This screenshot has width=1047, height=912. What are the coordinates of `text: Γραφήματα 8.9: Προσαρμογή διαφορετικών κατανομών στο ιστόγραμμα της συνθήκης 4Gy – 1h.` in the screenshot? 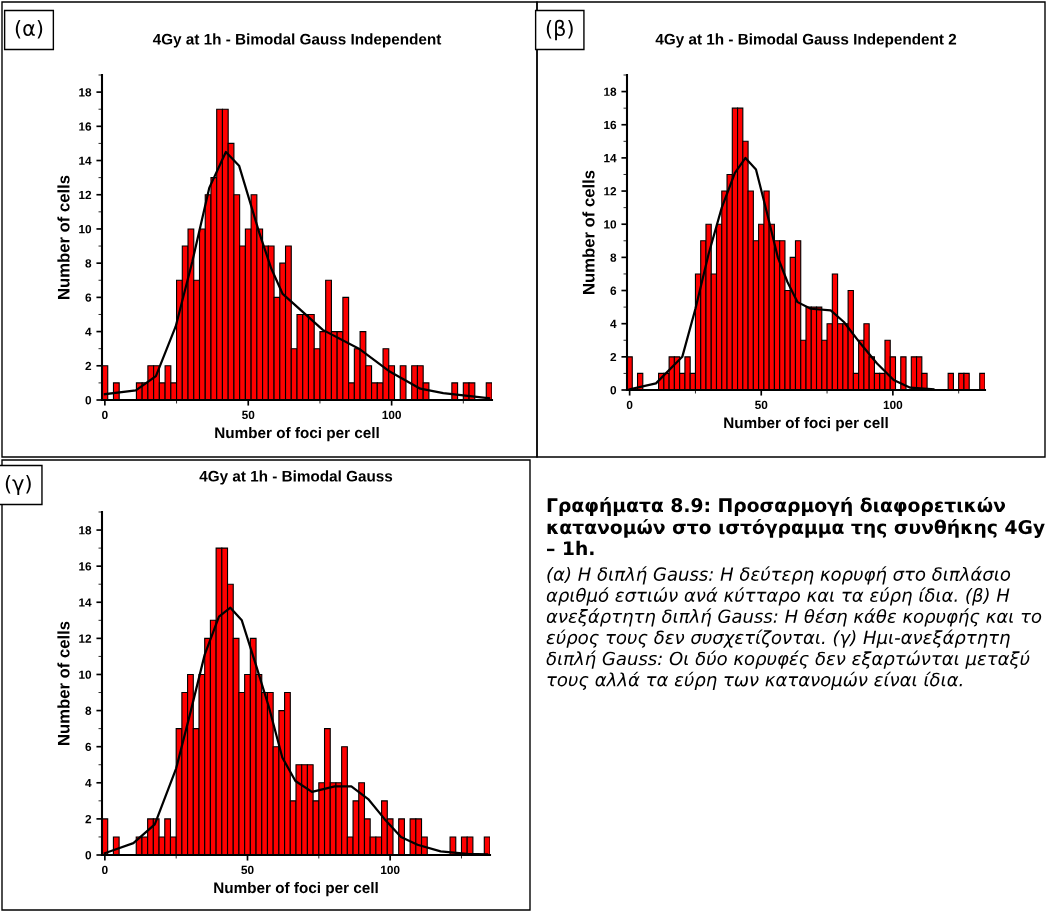 It's located at (796, 526).